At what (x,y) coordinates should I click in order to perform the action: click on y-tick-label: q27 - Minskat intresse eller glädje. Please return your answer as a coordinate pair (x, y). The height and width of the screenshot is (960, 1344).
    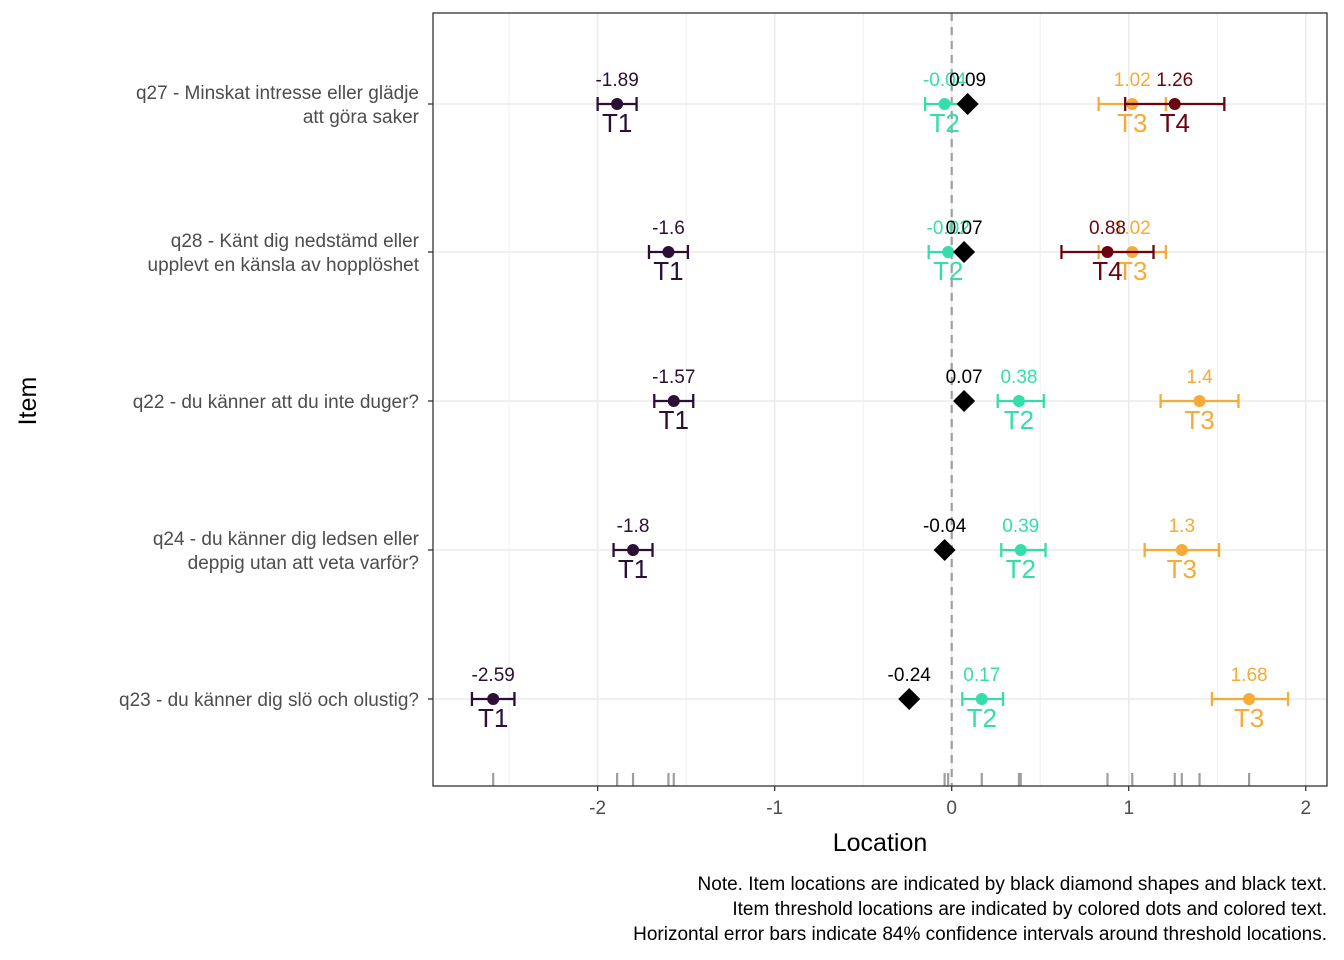
    Looking at the image, I should click on (277, 93).